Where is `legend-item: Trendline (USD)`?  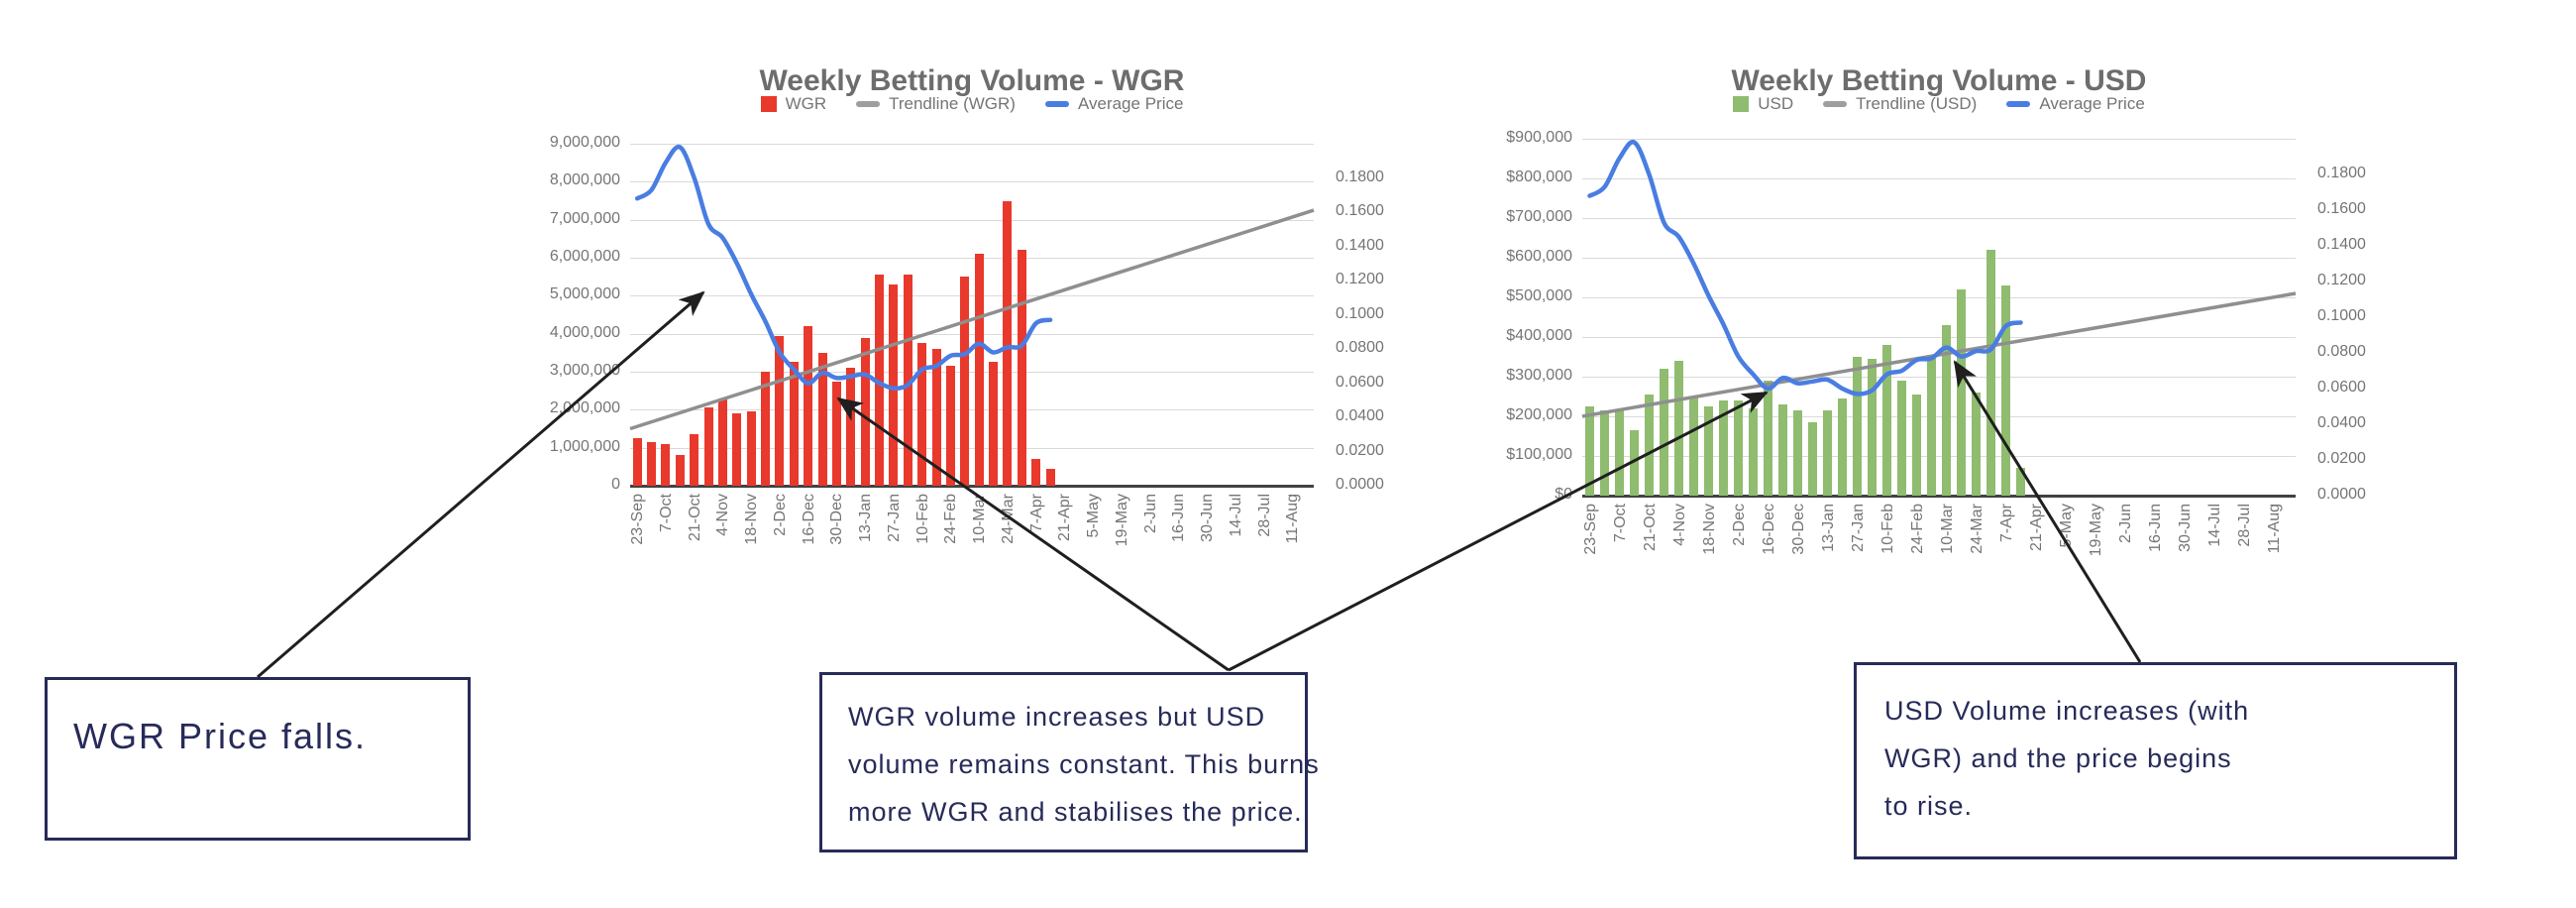
legend-item: Trendline (USD) is located at coordinates (1900, 104).